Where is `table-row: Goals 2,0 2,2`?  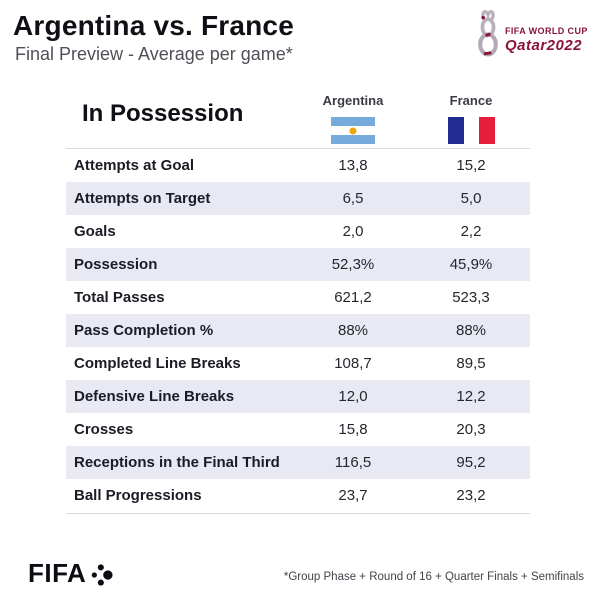 table-row: Goals 2,0 2,2 is located at coordinates (298, 231).